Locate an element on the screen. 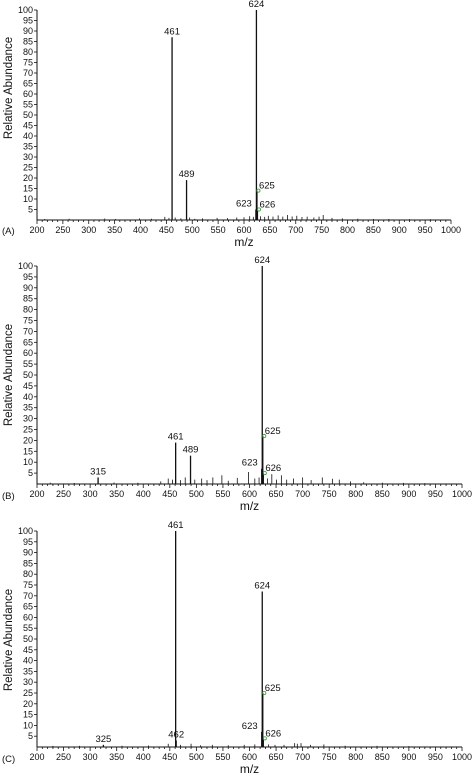  panel-label: (C) is located at coordinates (8, 759).